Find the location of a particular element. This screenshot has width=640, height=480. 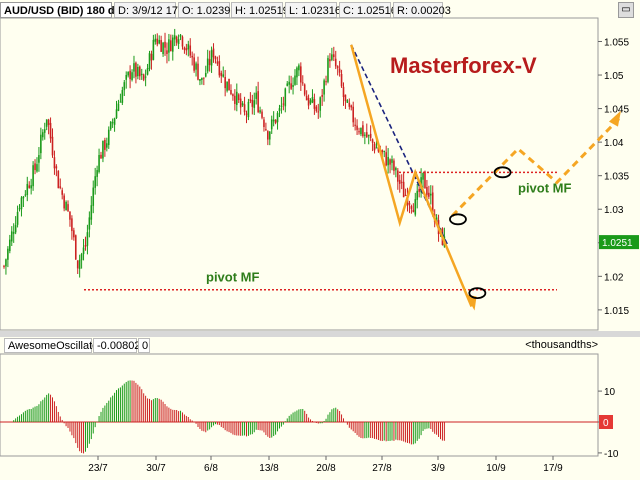

low-readout: L: 1.02316 is located at coordinates (313, 10).